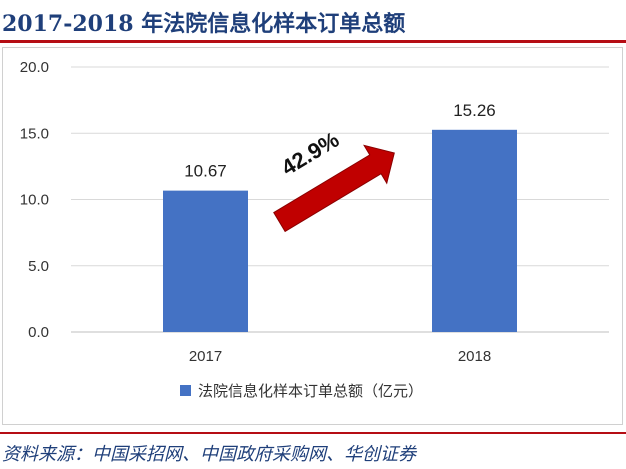 This screenshot has width=626, height=469. I want to click on source-divider, so click(313, 433).